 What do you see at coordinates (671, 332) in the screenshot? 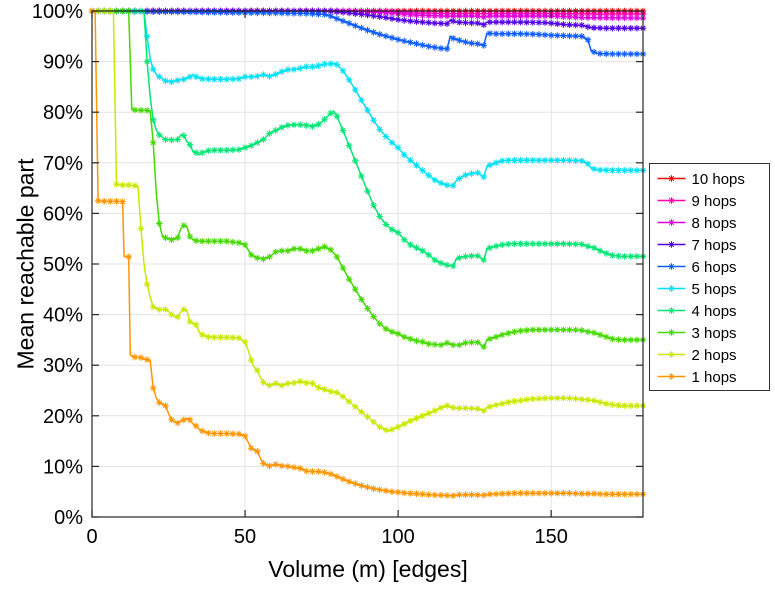
I see `legend-marker-3-hops` at bounding box center [671, 332].